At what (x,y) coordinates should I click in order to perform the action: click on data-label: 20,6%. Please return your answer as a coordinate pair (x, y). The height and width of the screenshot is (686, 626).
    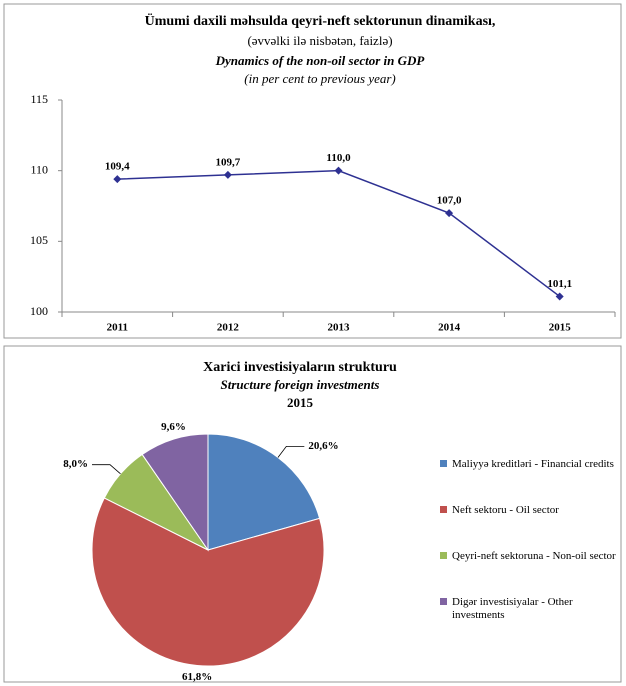
    Looking at the image, I should click on (323, 446).